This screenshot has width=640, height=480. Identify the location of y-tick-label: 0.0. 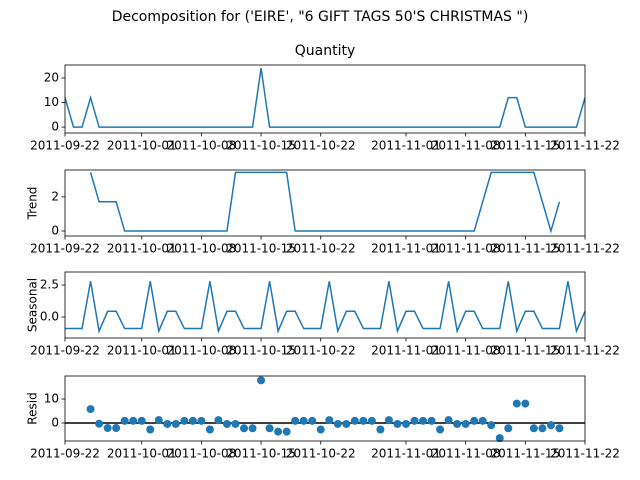
(49, 317).